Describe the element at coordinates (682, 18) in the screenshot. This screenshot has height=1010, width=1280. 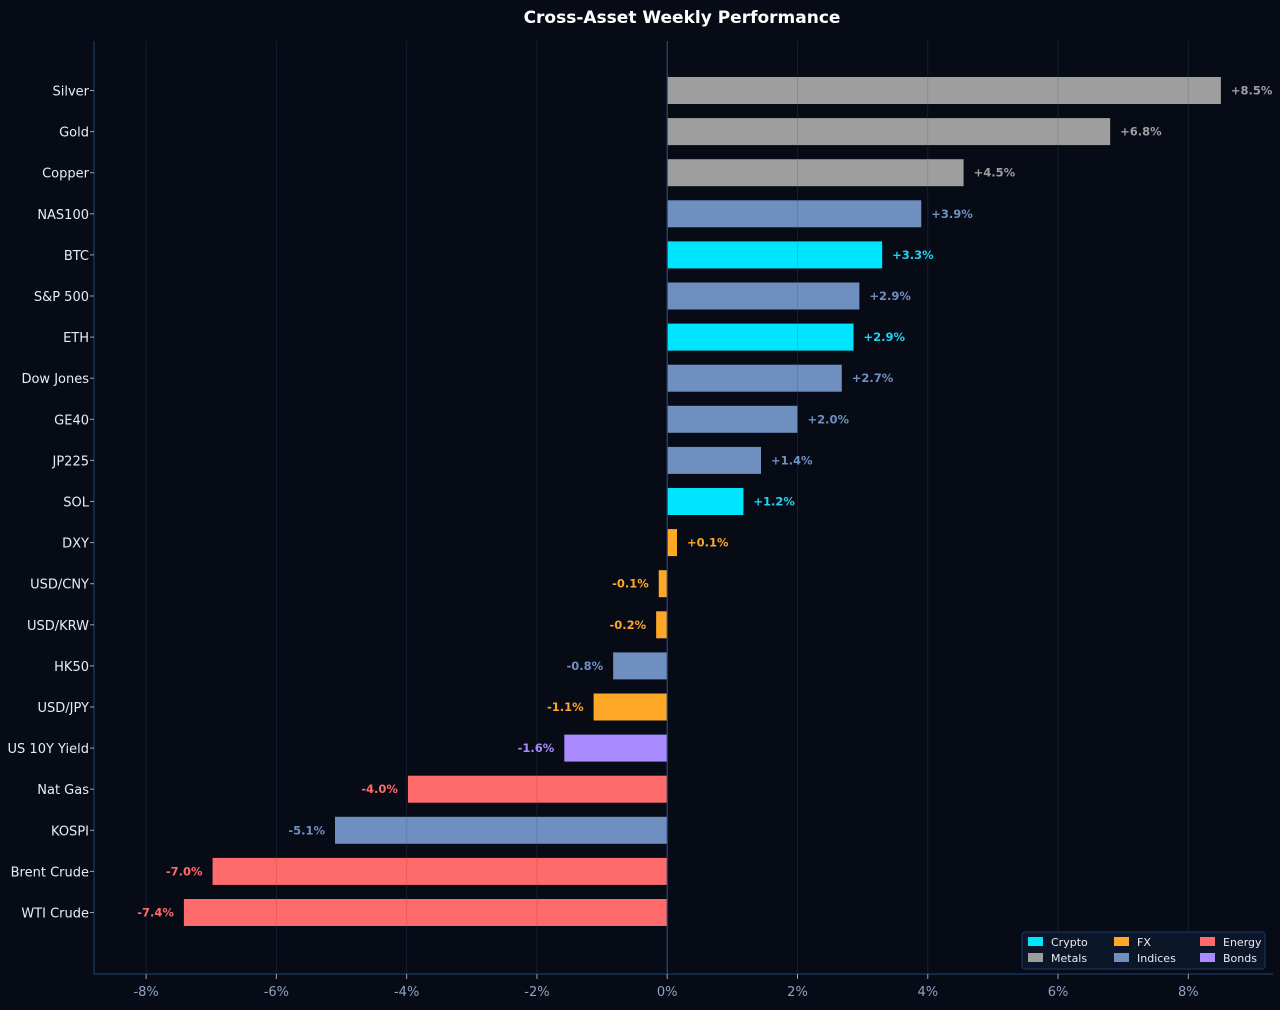
I see `chart-title: Cross-Asset Weekly Performance` at that location.